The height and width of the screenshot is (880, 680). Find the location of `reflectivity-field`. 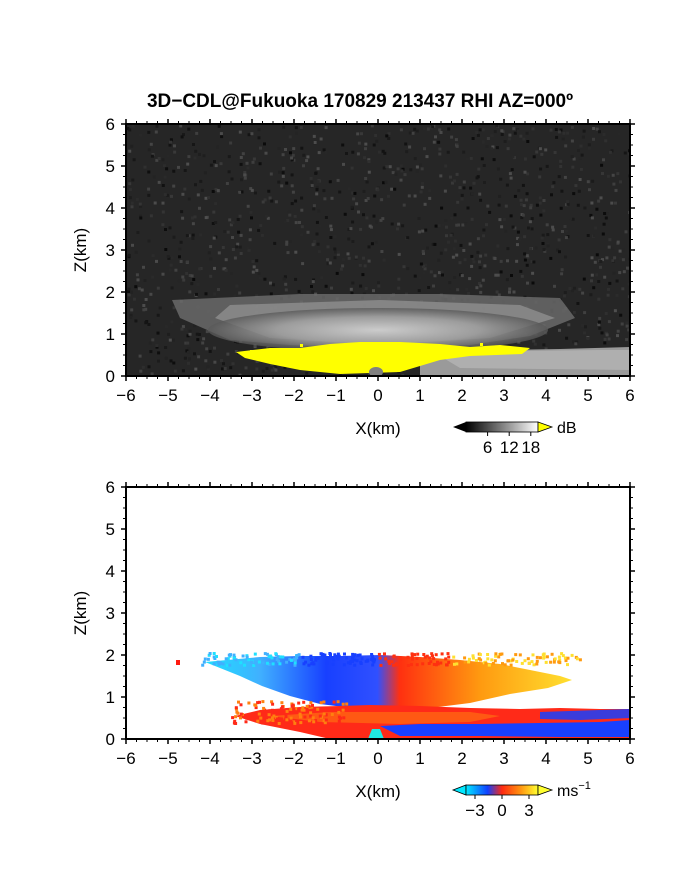

reflectivity-field is located at coordinates (401, 335).